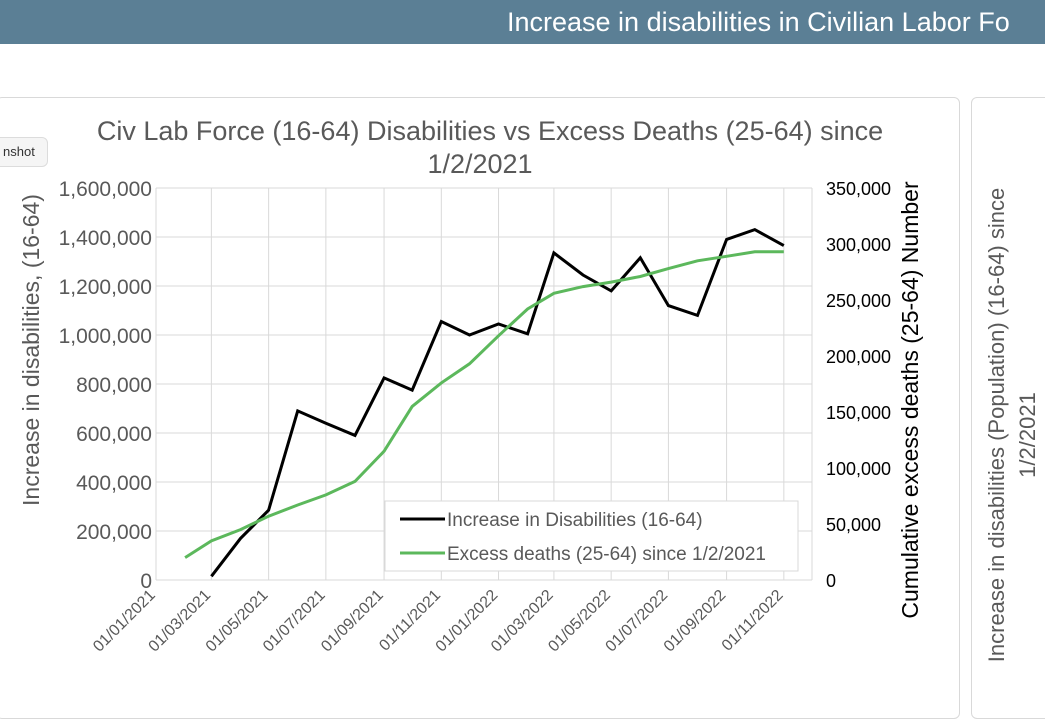  Describe the element at coordinates (114, 385) in the screenshot. I see `y-left-tick-label: 800,000` at that location.